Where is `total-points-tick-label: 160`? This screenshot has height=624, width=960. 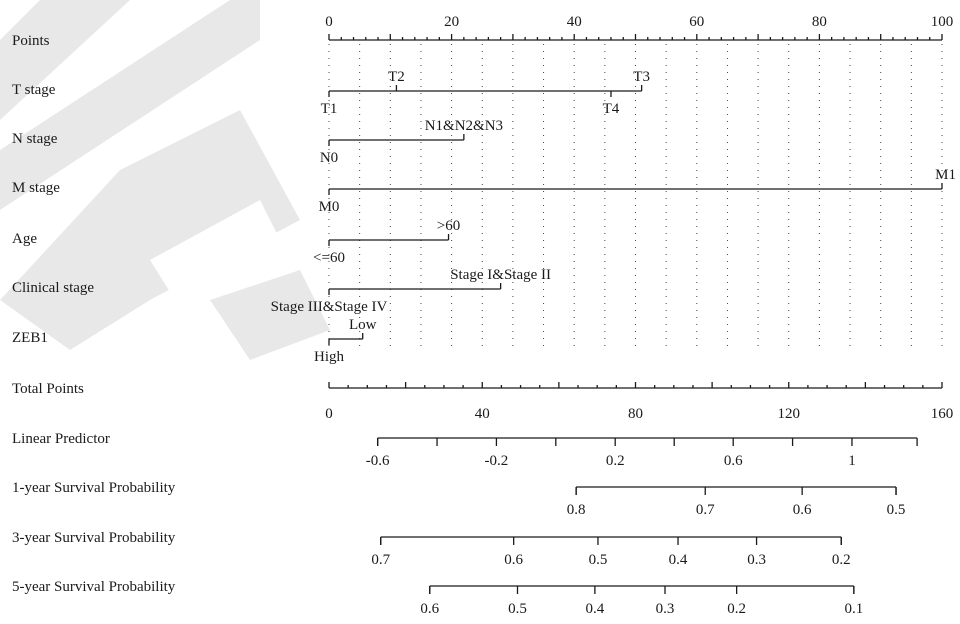
total-points-tick-label: 160 is located at coordinates (942, 414).